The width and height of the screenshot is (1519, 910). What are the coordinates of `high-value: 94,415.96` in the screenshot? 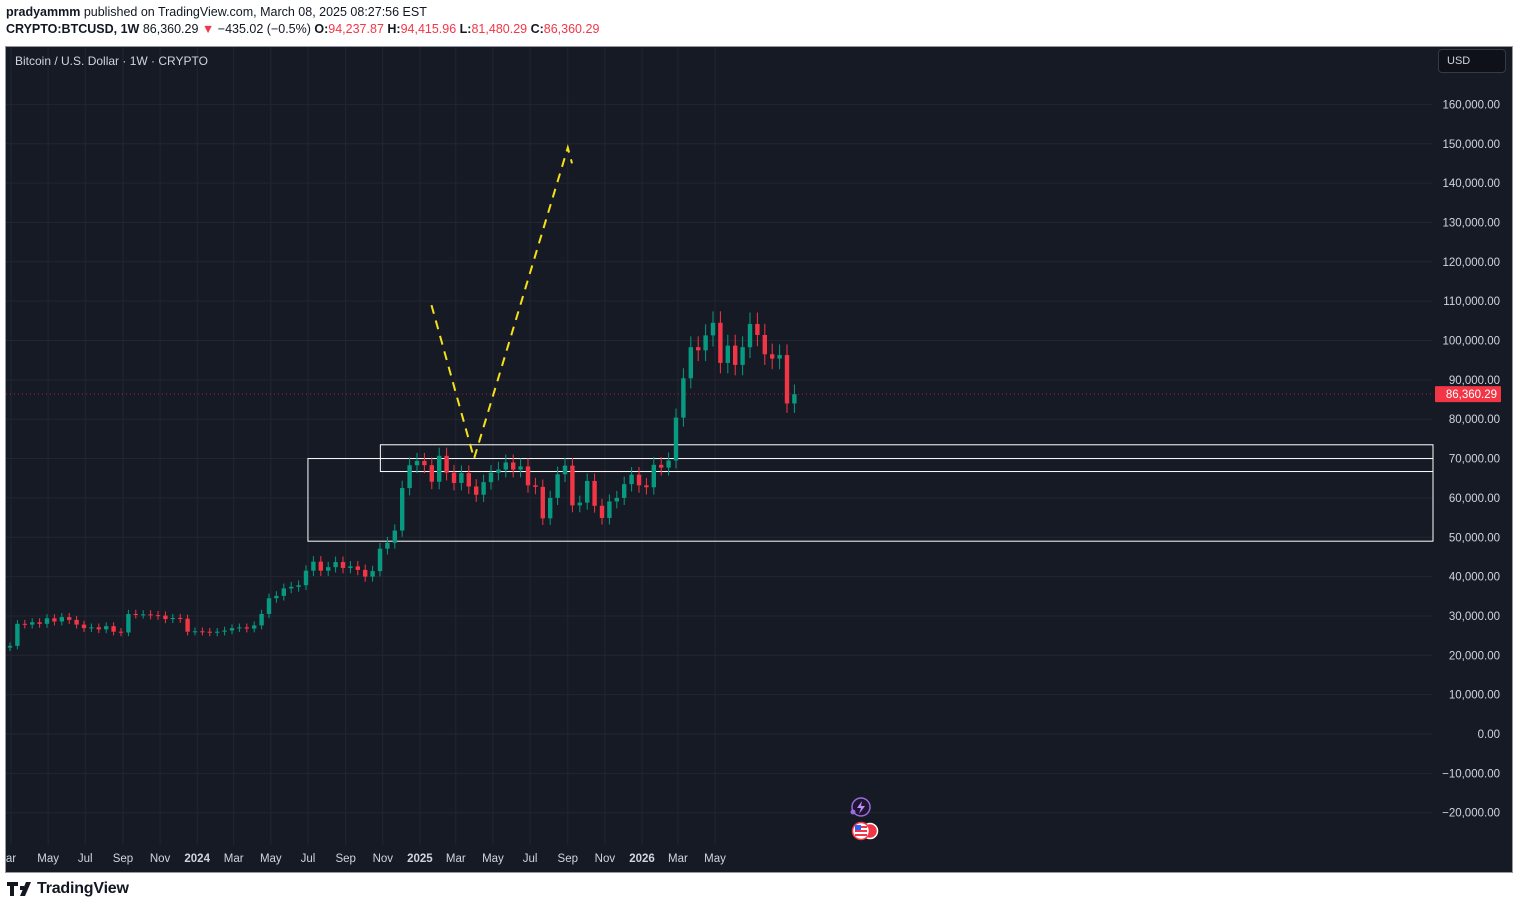 It's located at (428, 29).